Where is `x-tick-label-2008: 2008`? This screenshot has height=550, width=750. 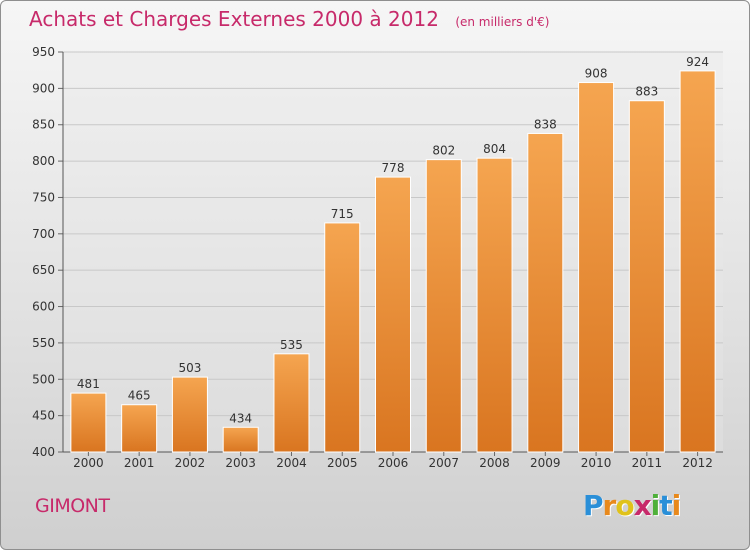
x-tick-label-2008: 2008 is located at coordinates (494, 463).